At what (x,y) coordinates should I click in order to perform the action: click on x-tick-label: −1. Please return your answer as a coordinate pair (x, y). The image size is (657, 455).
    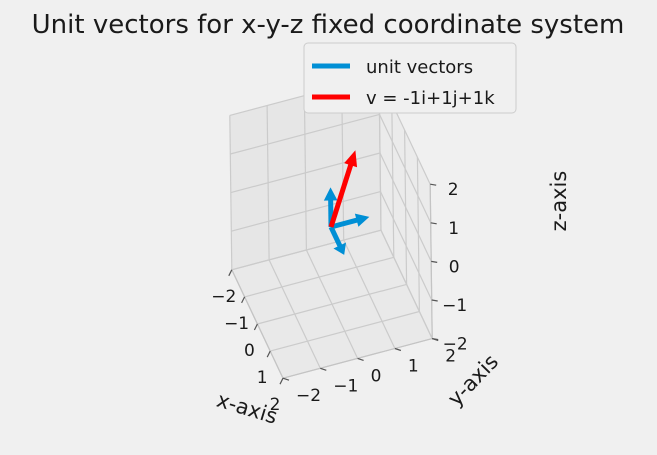
    Looking at the image, I should click on (236, 324).